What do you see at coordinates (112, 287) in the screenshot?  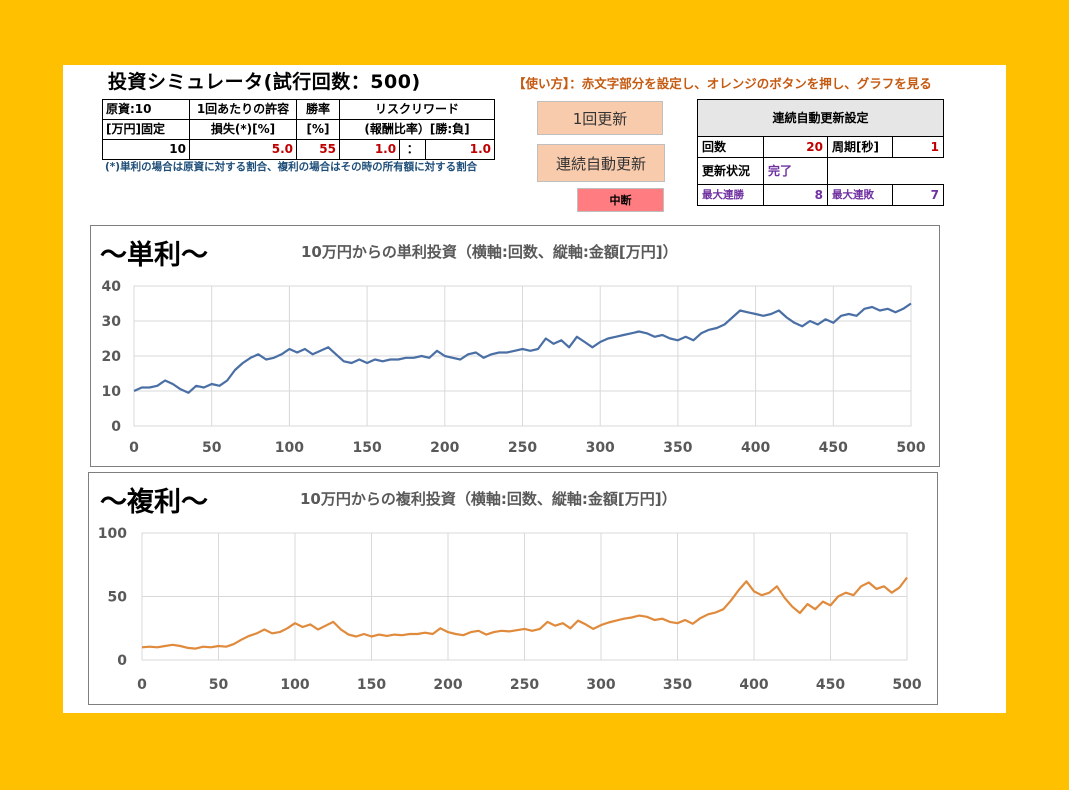 I see `simple-y-tick-label: 40` at bounding box center [112, 287].